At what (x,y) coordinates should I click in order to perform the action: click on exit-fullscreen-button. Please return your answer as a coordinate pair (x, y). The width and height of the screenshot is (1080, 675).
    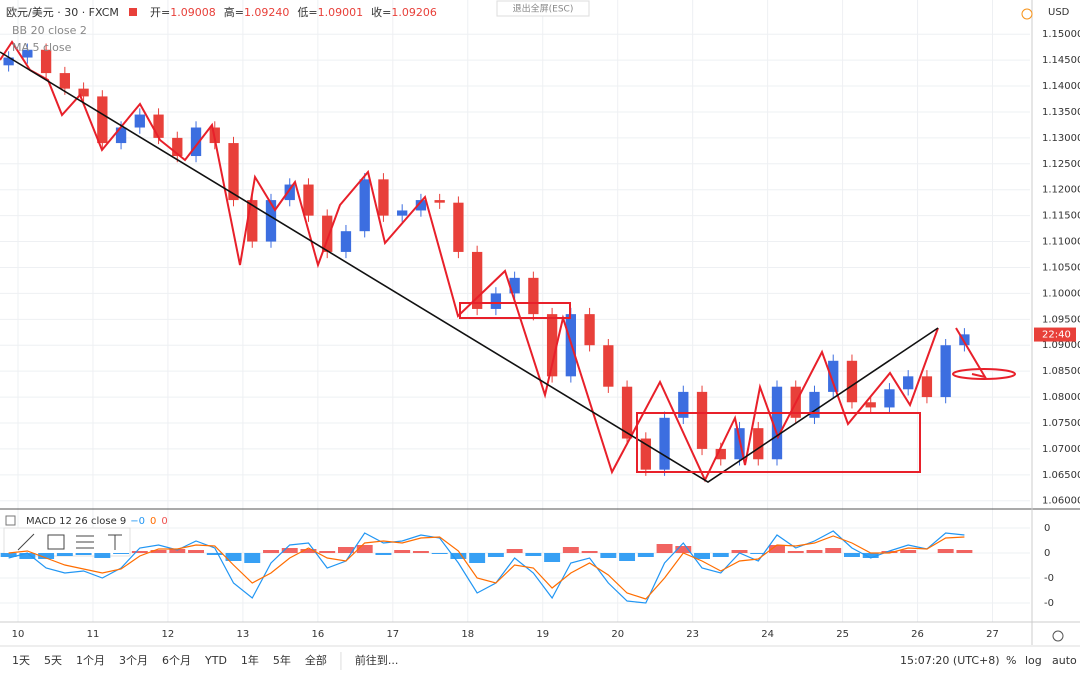
    Looking at the image, I should click on (543, 8).